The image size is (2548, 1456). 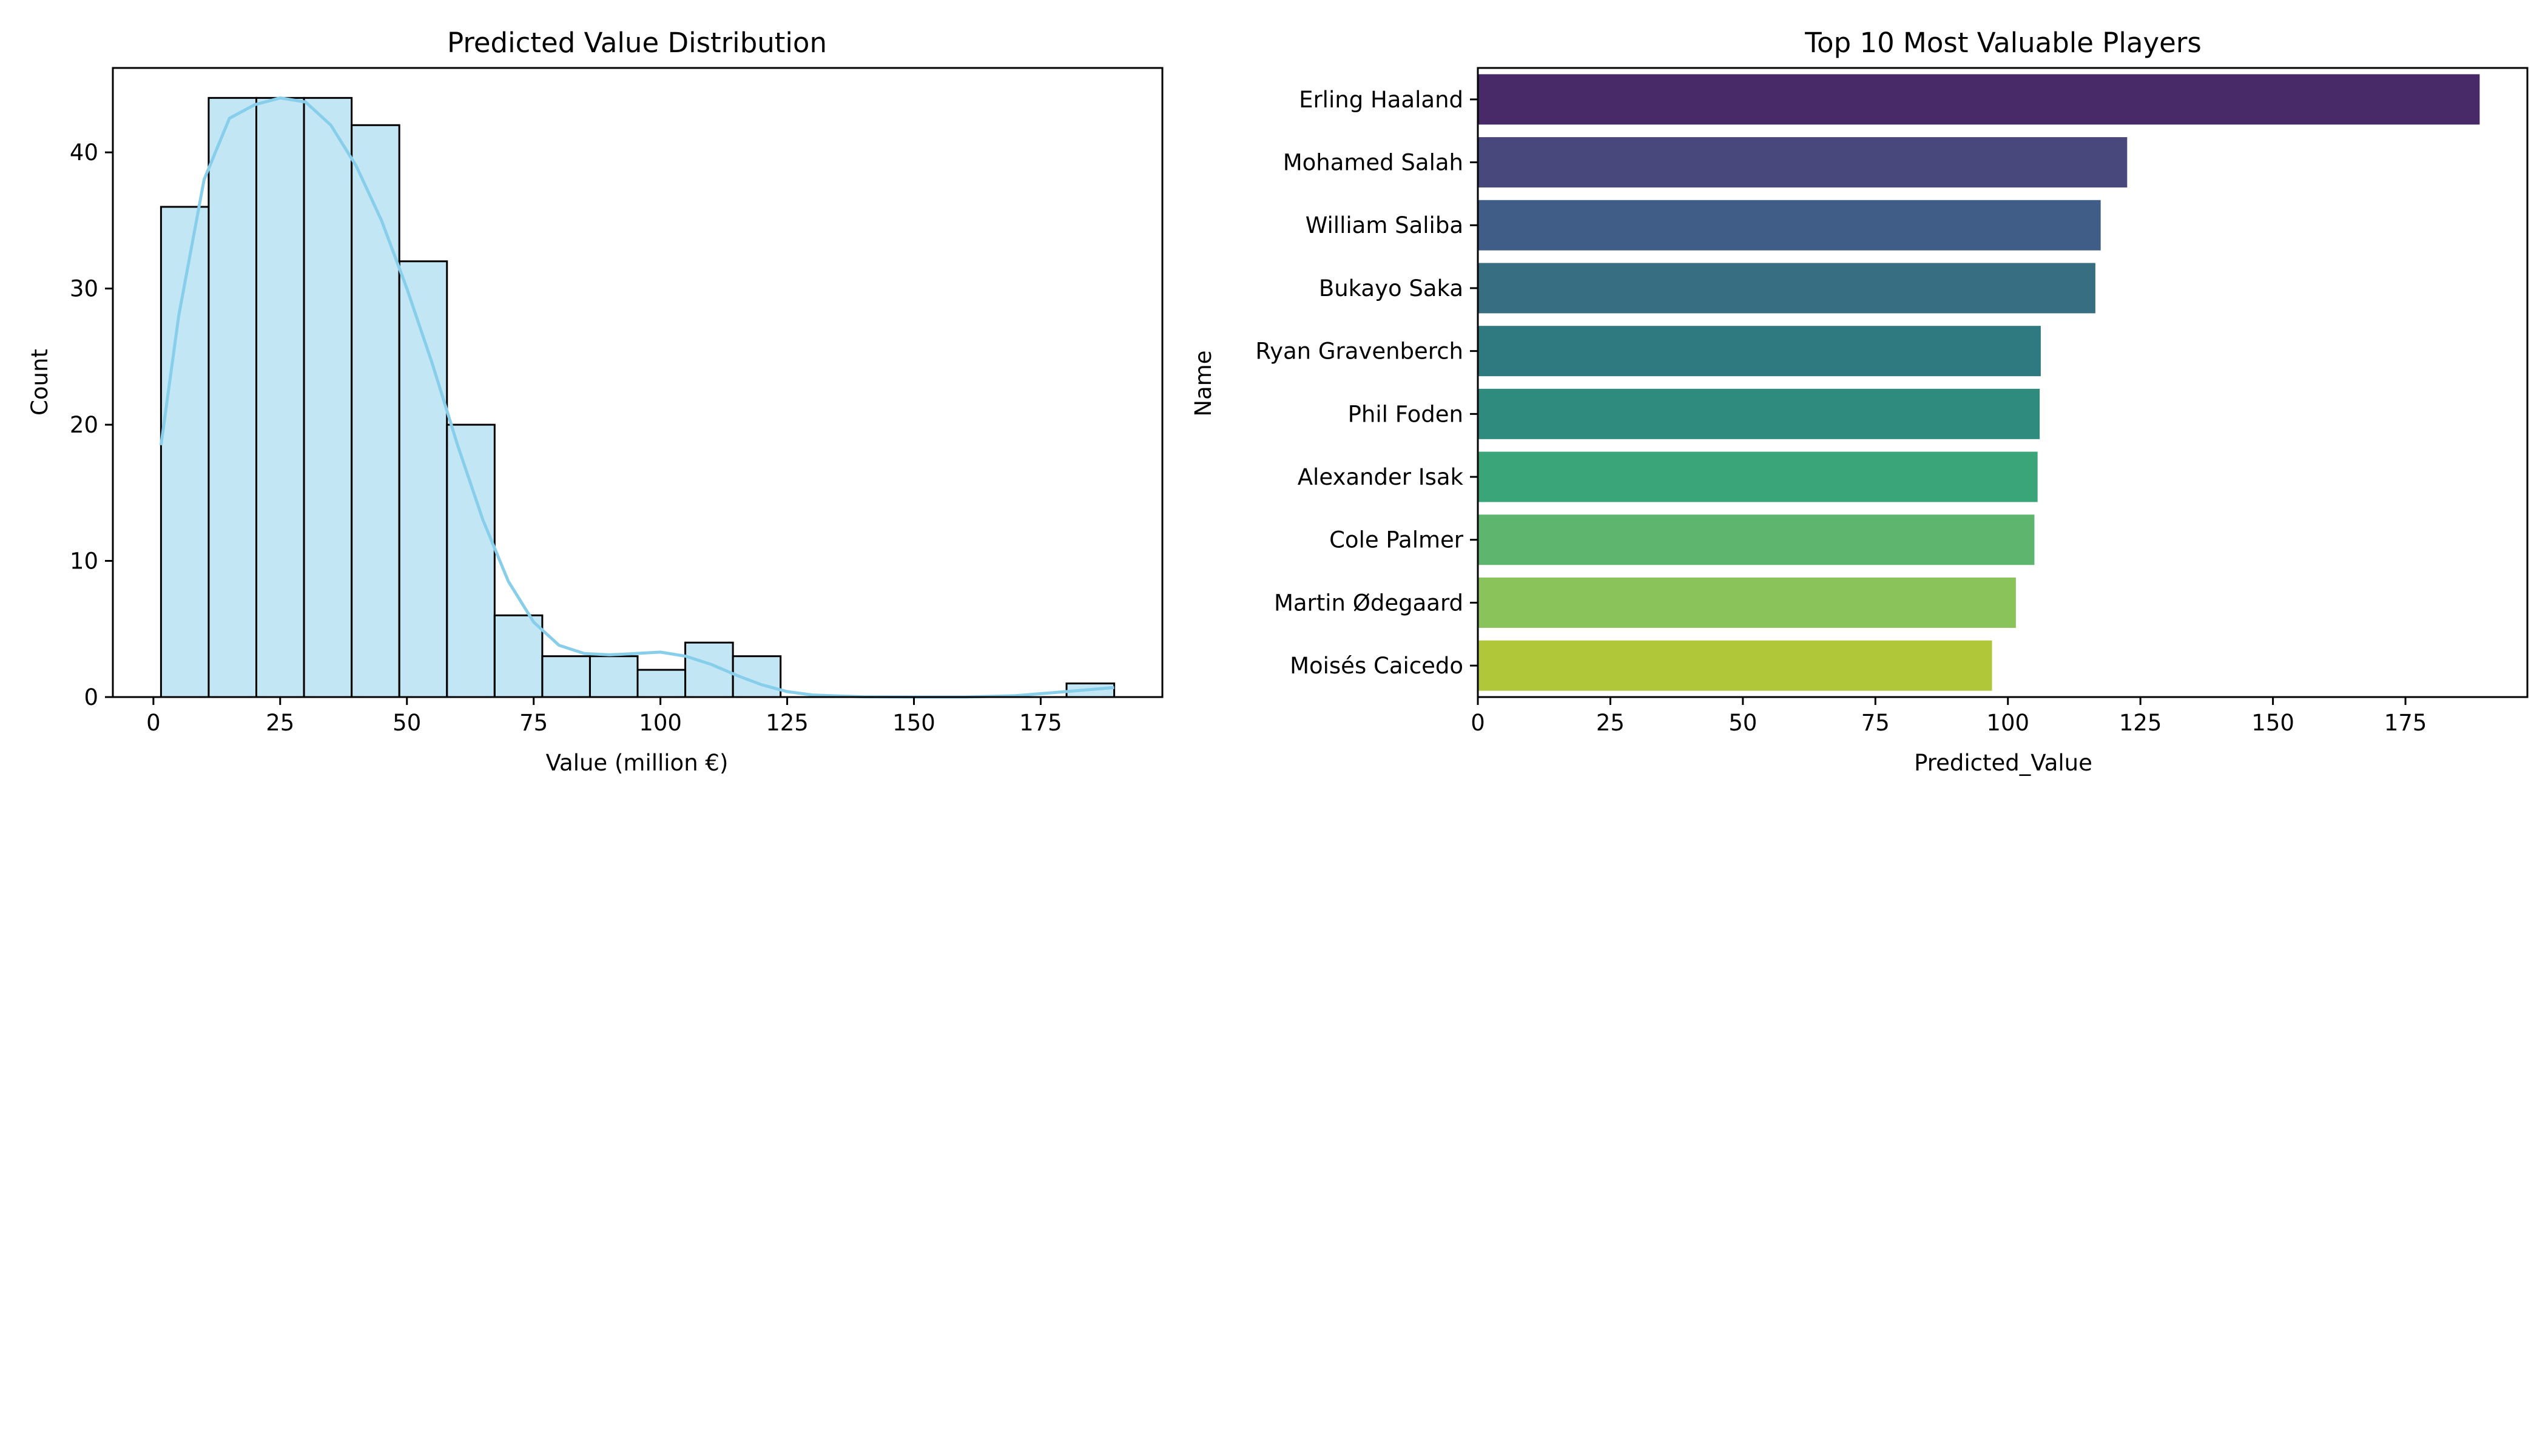 I want to click on player-name-label: Bukayo Saka, so click(x=1391, y=288).